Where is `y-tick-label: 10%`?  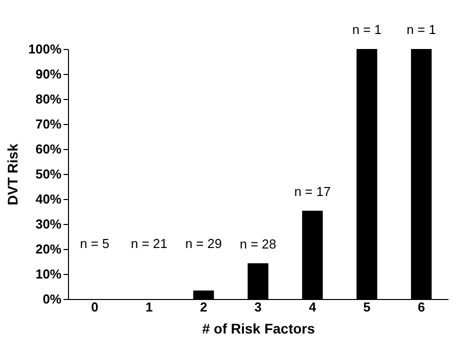 y-tick-label: 10% is located at coordinates (48, 274).